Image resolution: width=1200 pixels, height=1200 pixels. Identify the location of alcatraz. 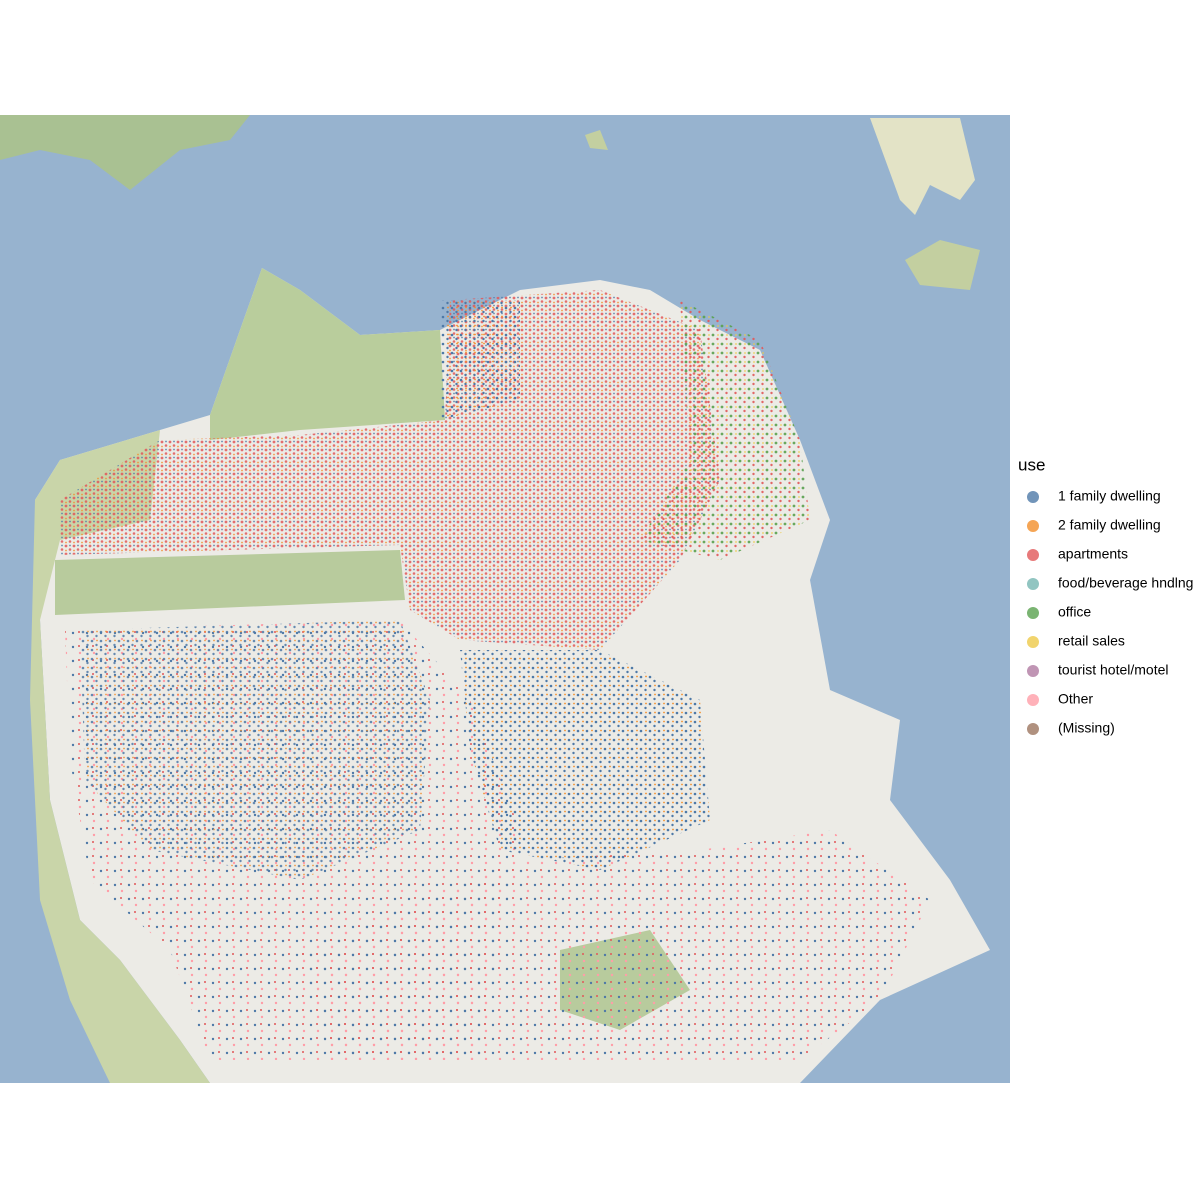
(596, 140).